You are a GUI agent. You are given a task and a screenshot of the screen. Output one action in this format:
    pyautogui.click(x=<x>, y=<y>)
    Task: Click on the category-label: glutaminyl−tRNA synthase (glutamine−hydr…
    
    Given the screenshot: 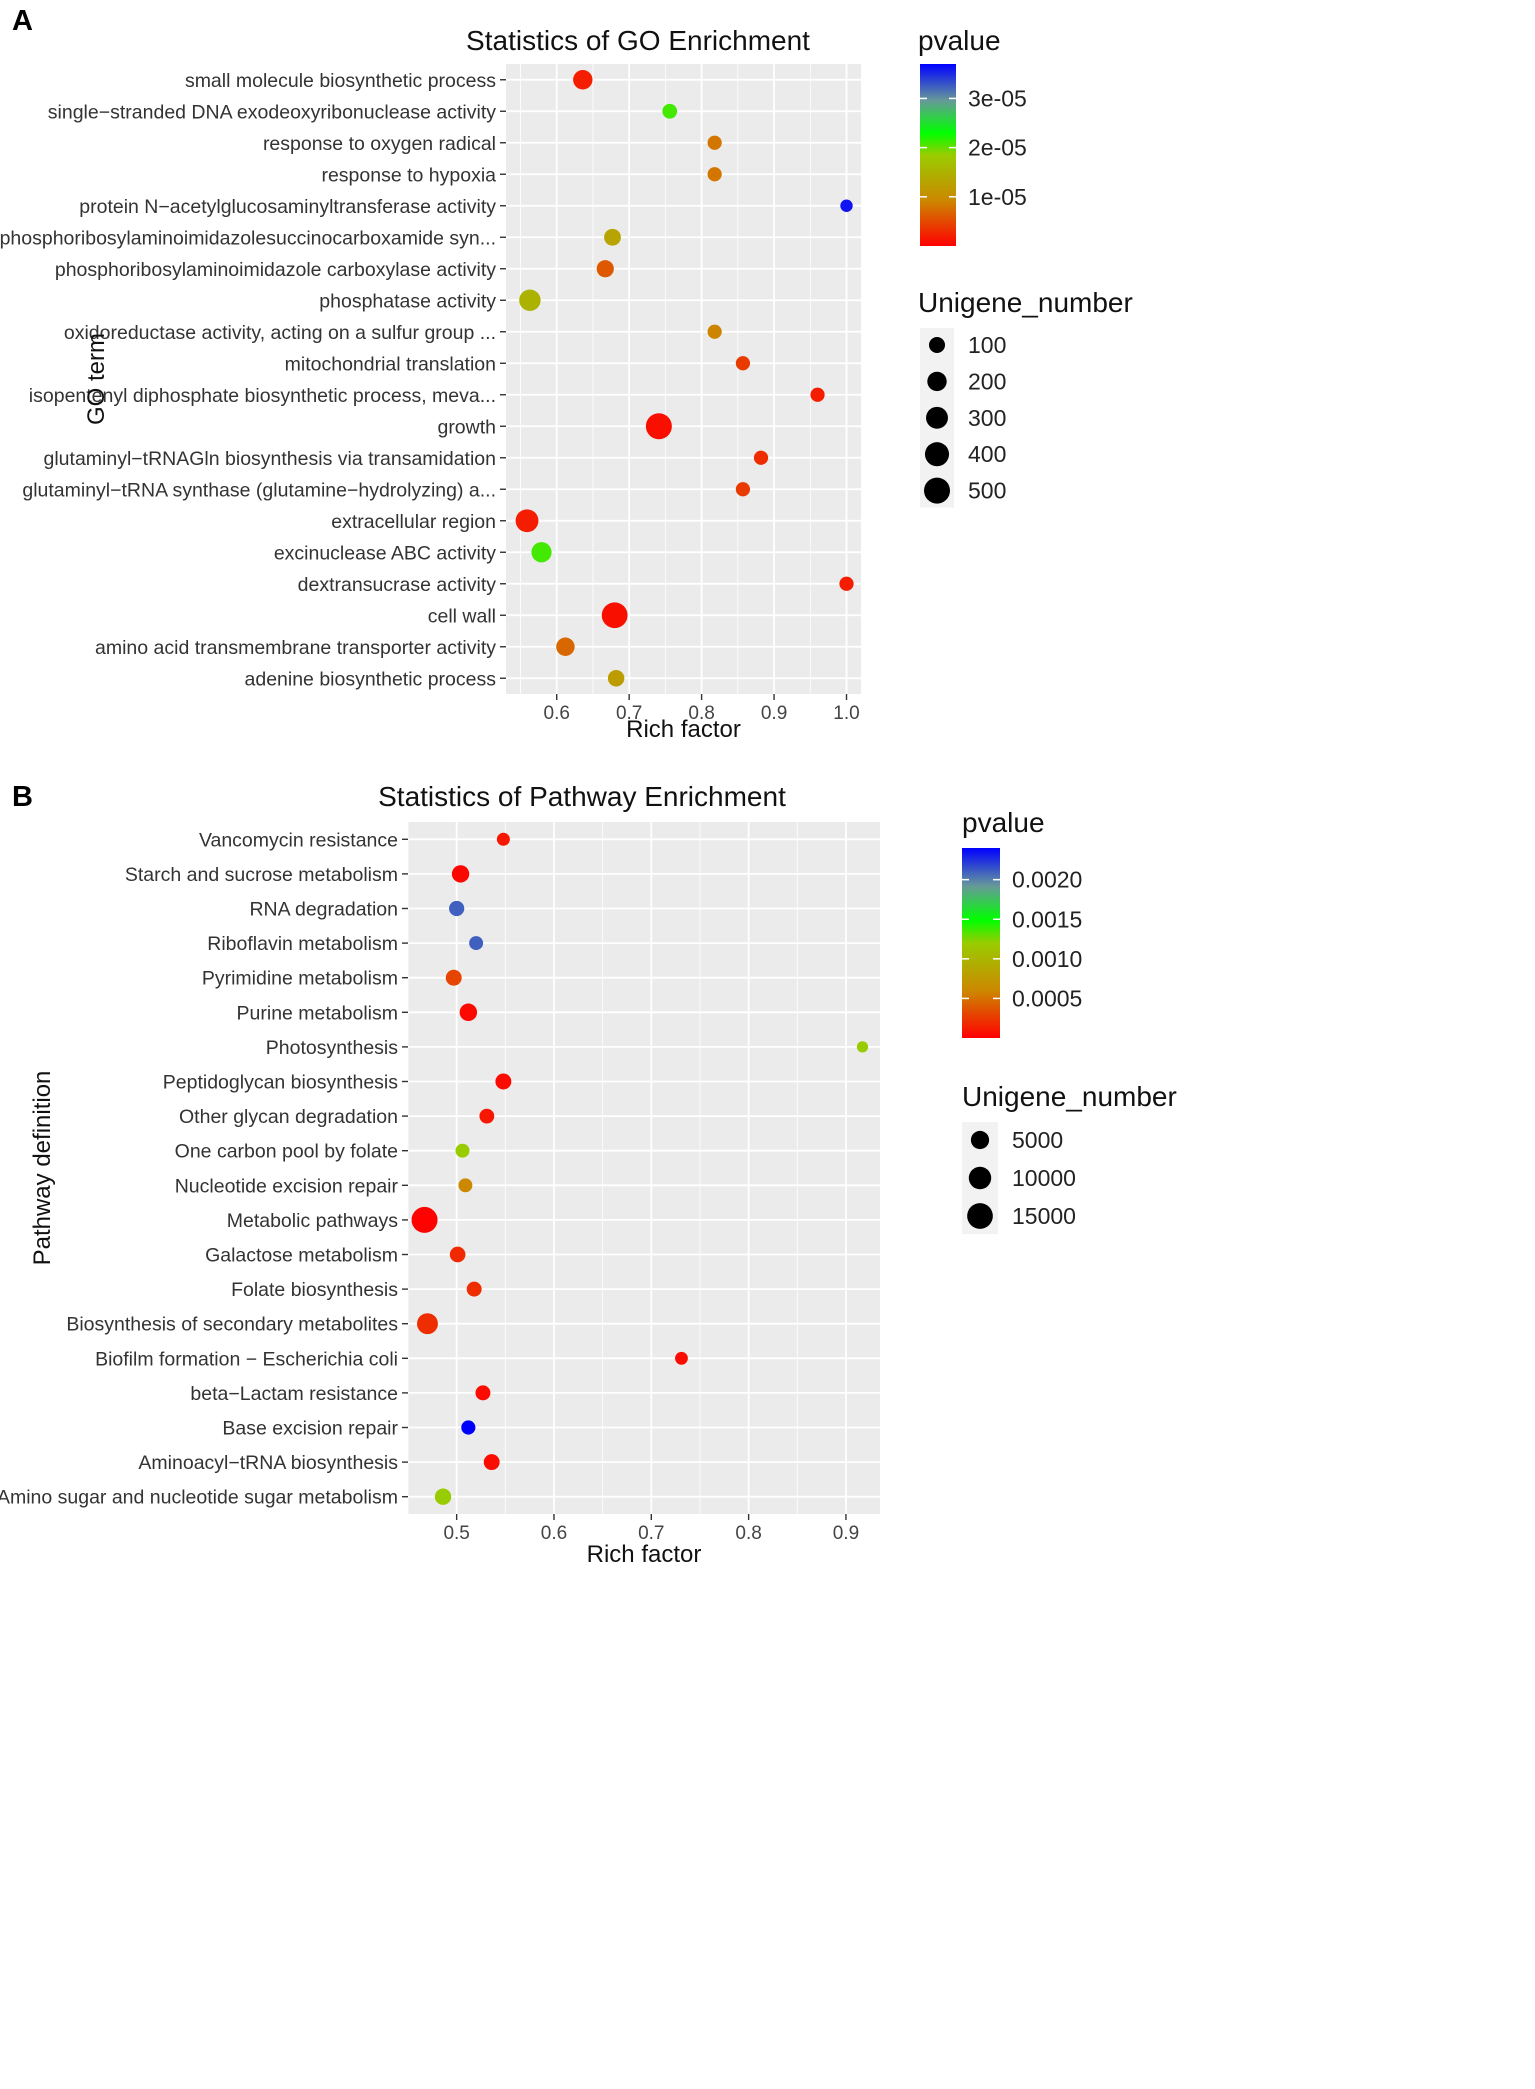 What is the action you would take?
    pyautogui.click(x=259, y=490)
    